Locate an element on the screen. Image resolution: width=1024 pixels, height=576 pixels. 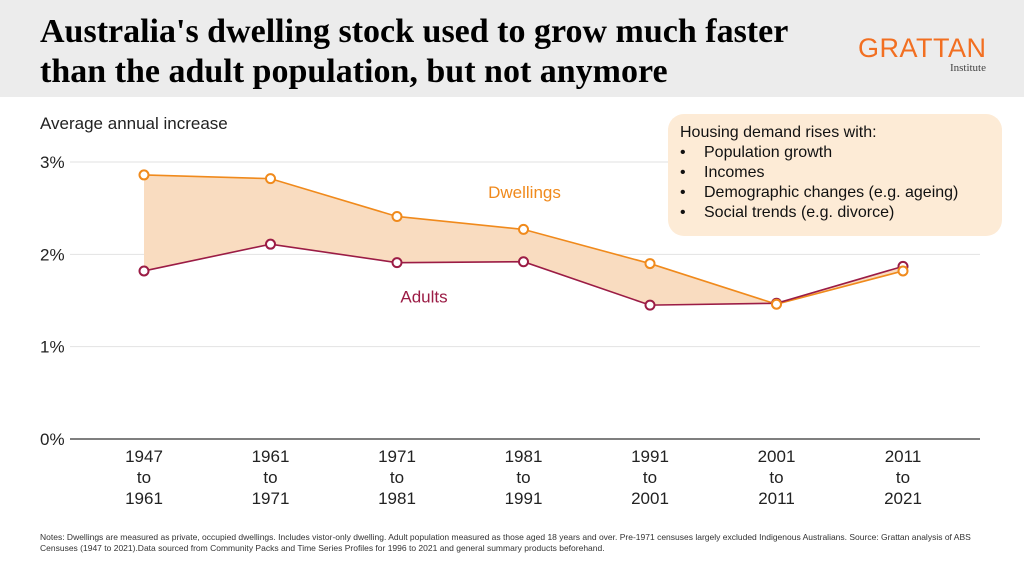
y-tick-label: 0% is located at coordinates (52, 439).